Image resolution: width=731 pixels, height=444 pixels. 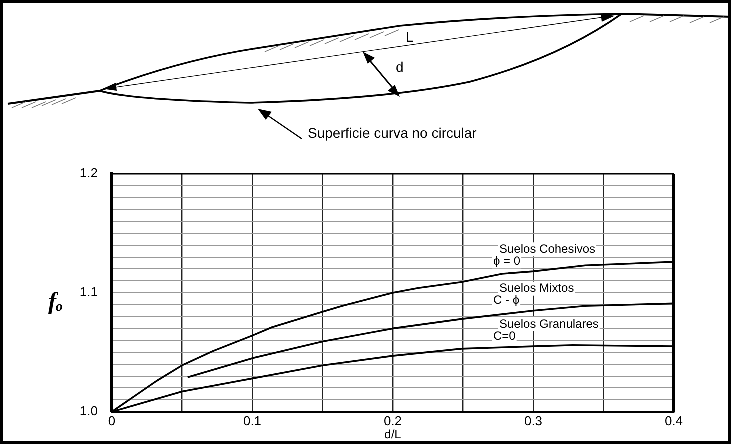 I want to click on x-tick-label: 0, so click(x=112, y=420).